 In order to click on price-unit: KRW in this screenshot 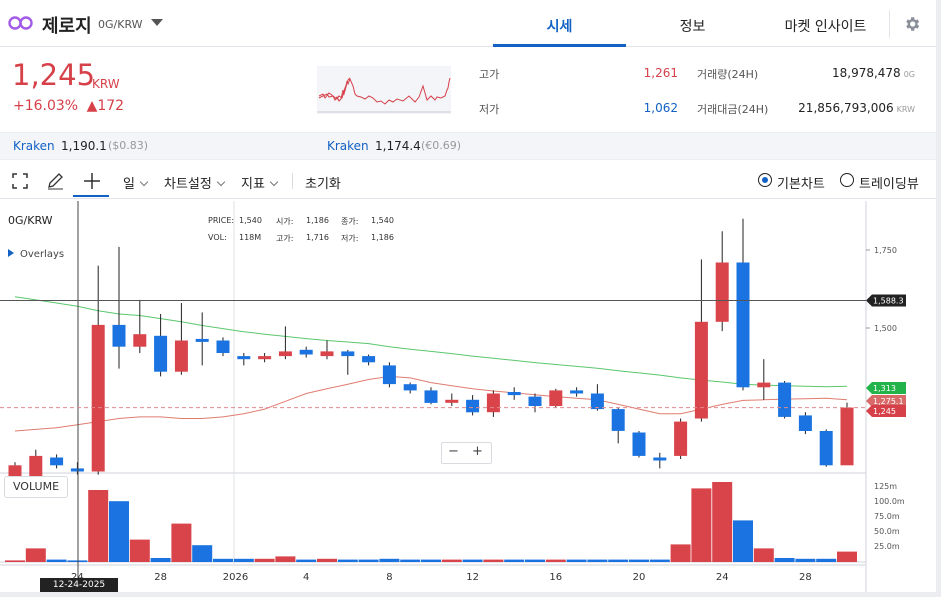, I will do `click(106, 84)`.